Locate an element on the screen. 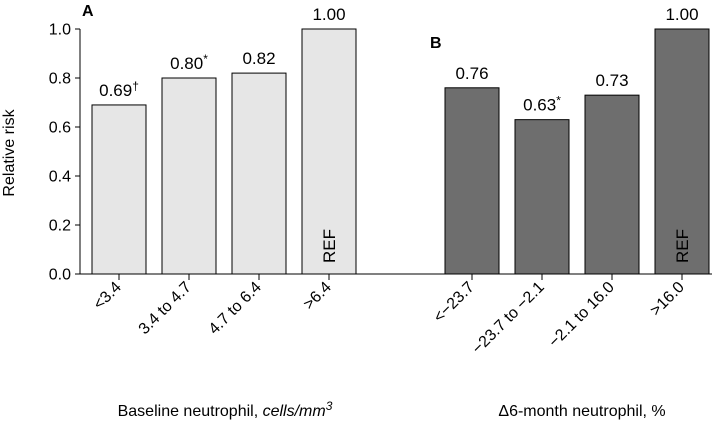 The width and height of the screenshot is (720, 425). panel-label: A is located at coordinates (88, 11).